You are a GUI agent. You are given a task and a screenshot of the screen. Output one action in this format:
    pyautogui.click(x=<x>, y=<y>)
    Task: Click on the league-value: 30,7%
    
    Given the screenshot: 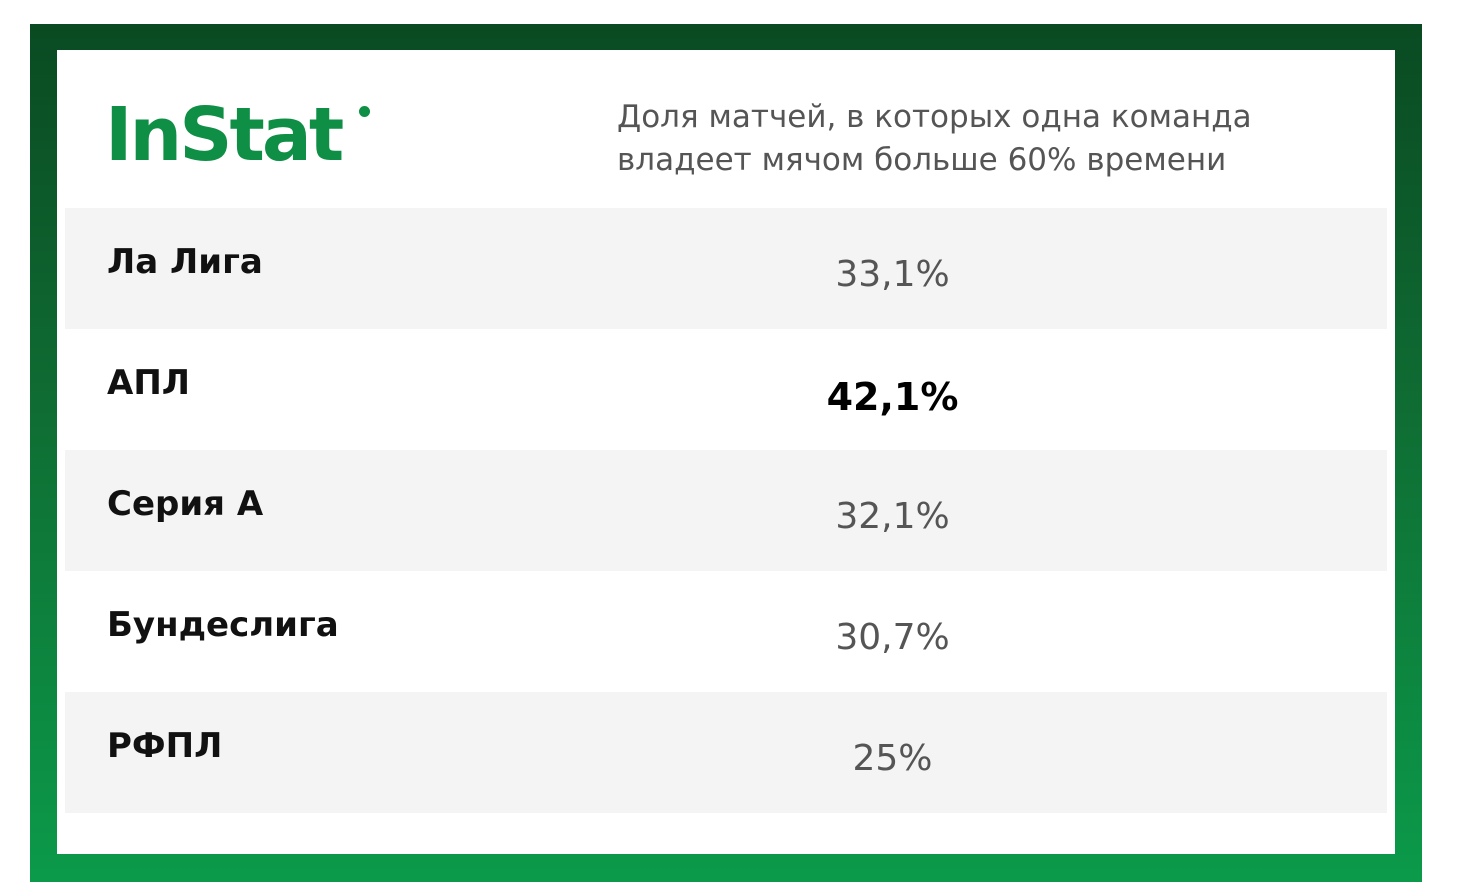 What is the action you would take?
    pyautogui.click(x=892, y=637)
    